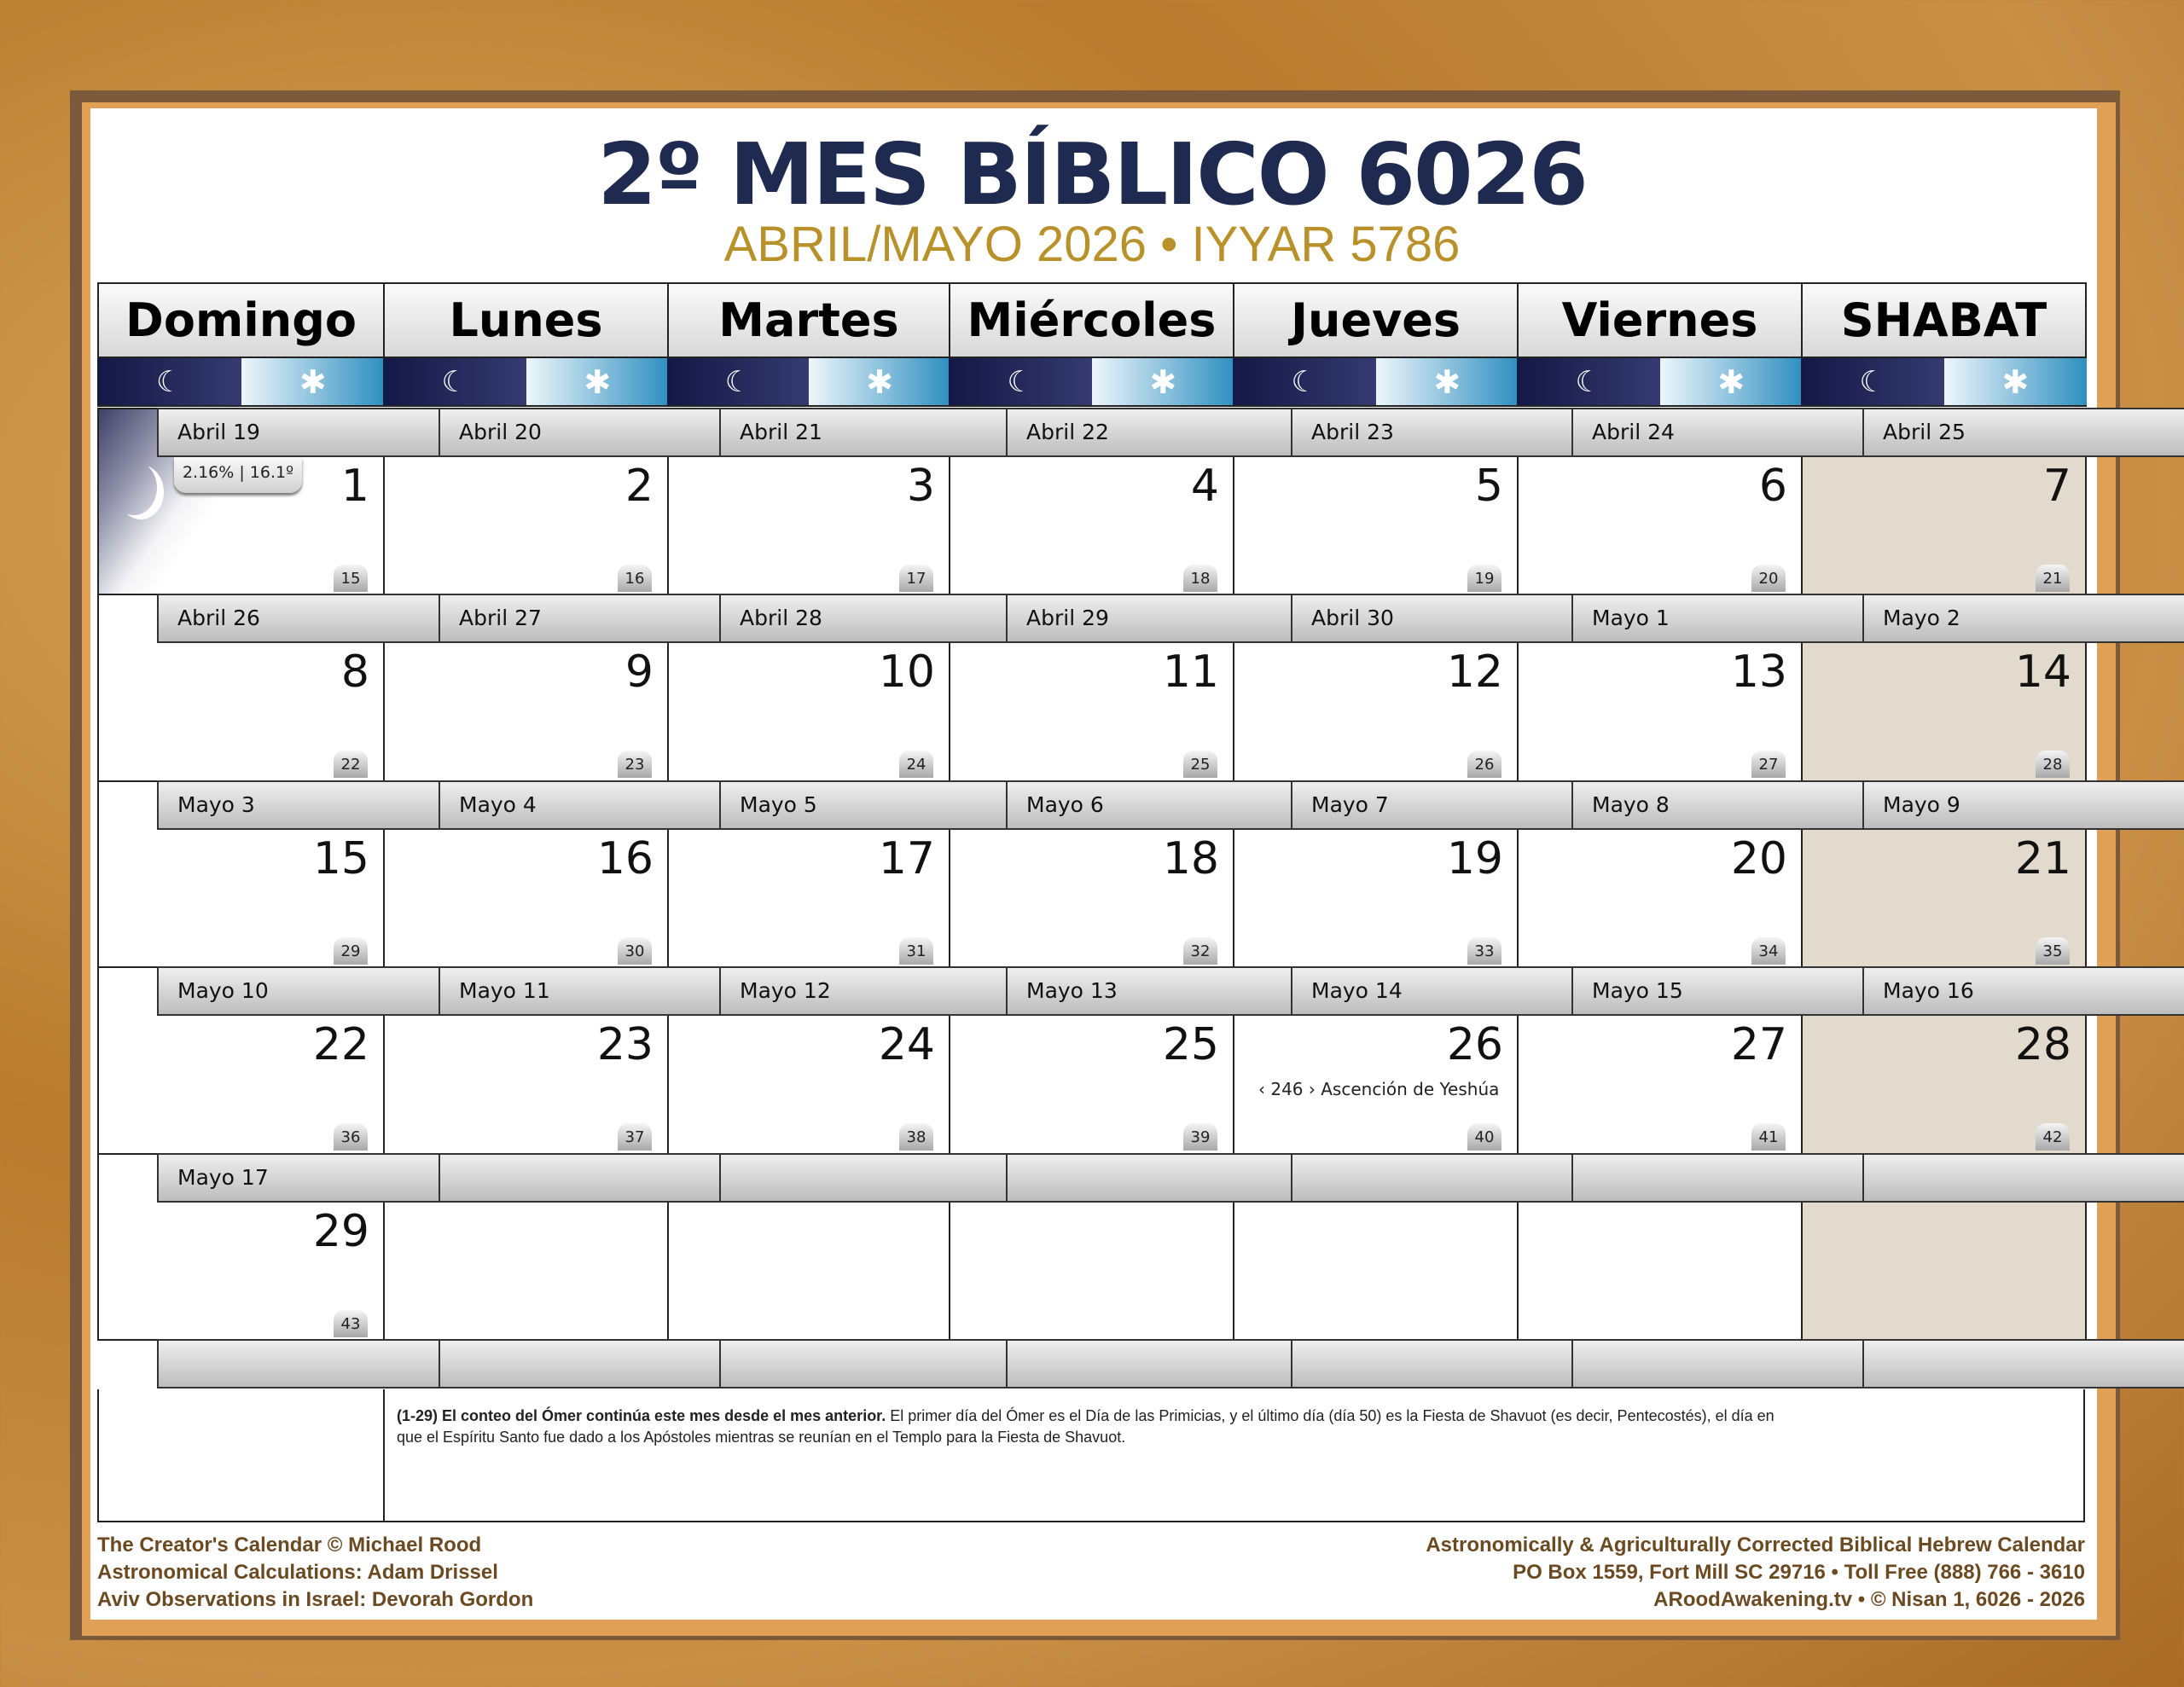 This screenshot has height=1687, width=2184. Describe the element at coordinates (2053, 579) in the screenshot. I see `omer-count-badge: 21` at that location.